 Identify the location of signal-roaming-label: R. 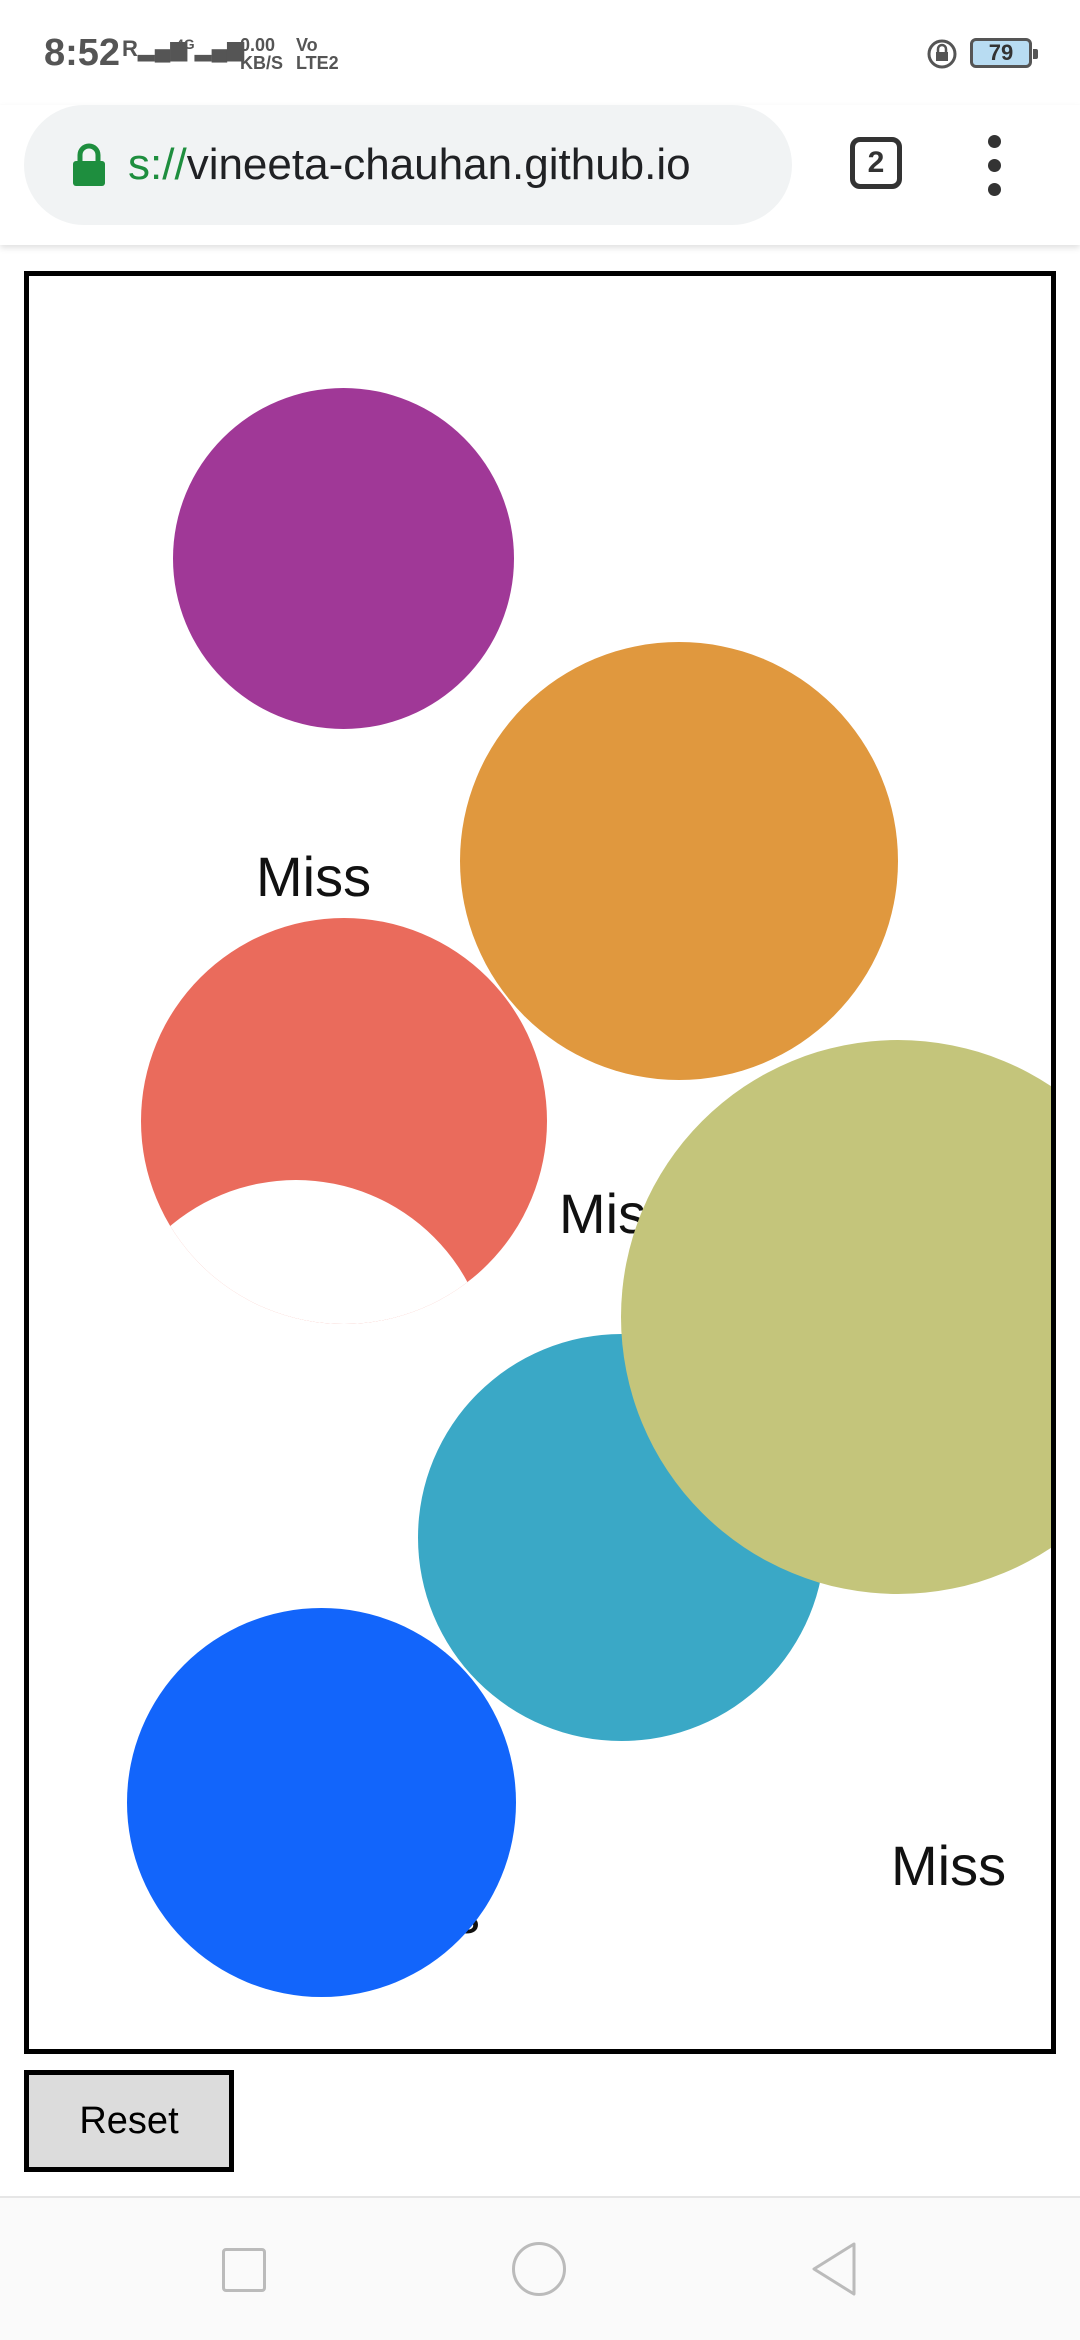
(130, 48).